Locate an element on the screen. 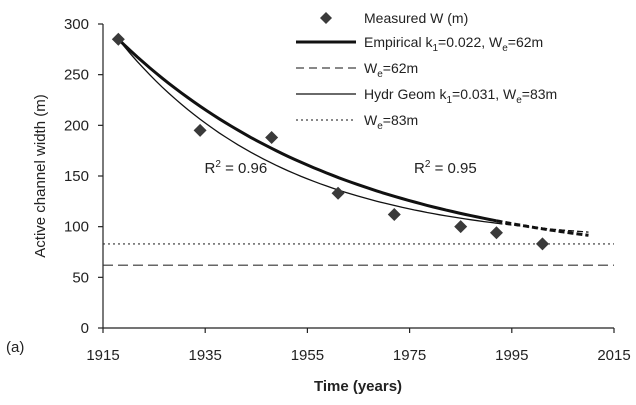 Image resolution: width=636 pixels, height=405 pixels. x-ticks: 1915 1935 1955 1975 1995 2015 is located at coordinates (358, 346).